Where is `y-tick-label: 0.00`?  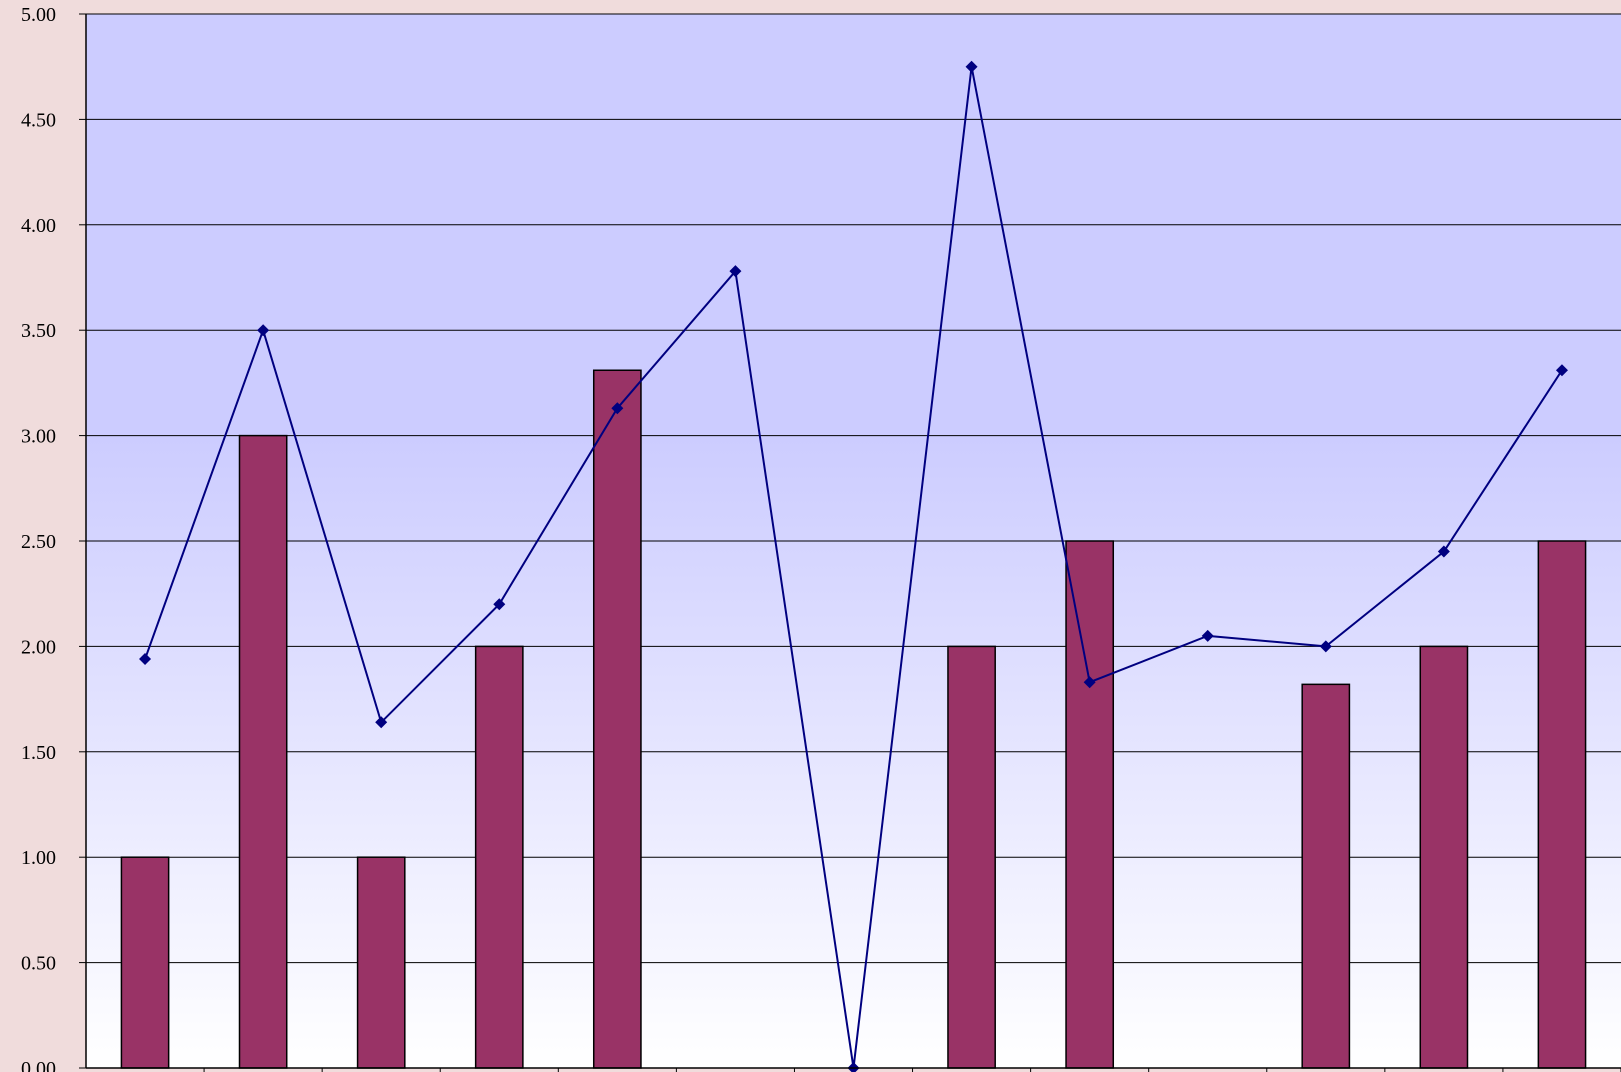 y-tick-label: 0.00 is located at coordinates (38, 1065).